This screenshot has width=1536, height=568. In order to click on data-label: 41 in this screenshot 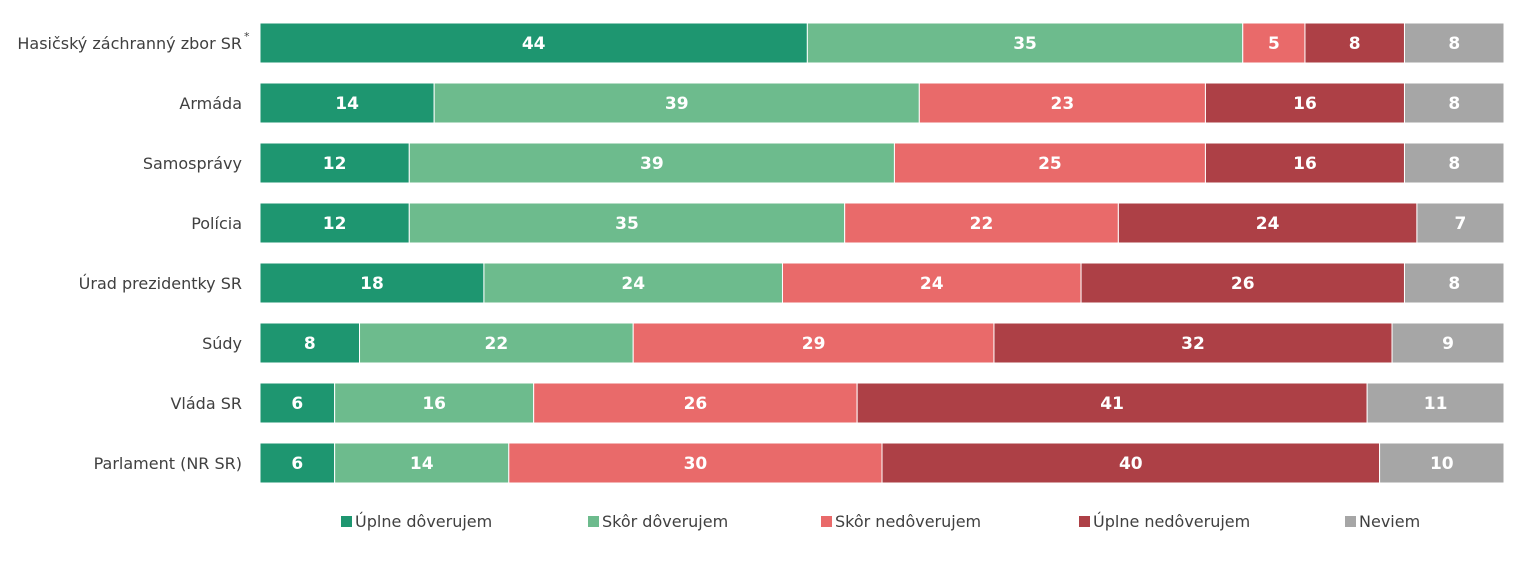, I will do `click(1112, 404)`.